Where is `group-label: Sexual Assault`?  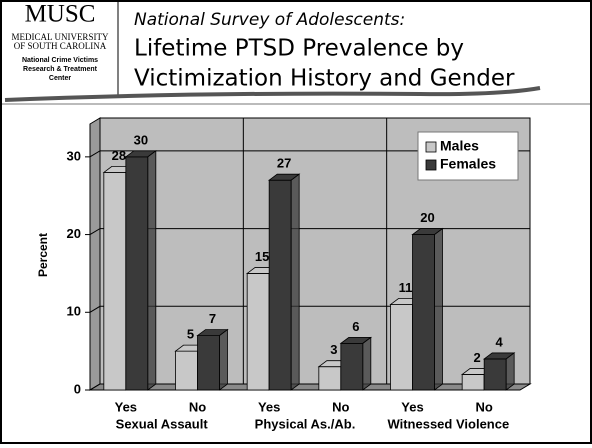
group-label: Sexual Assault is located at coordinates (162, 423).